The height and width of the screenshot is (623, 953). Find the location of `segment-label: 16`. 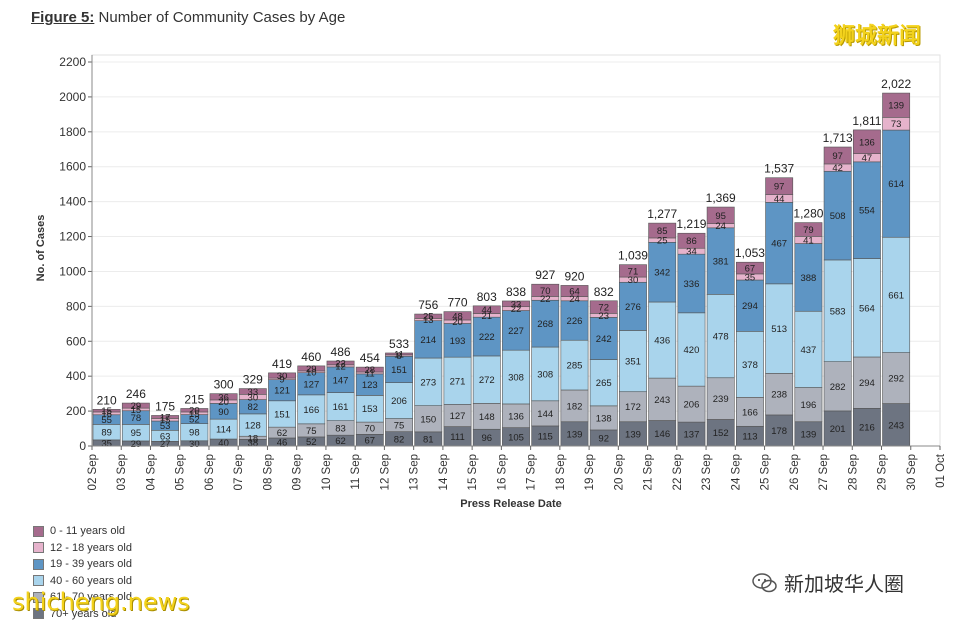

segment-label: 16 is located at coordinates (106, 414).